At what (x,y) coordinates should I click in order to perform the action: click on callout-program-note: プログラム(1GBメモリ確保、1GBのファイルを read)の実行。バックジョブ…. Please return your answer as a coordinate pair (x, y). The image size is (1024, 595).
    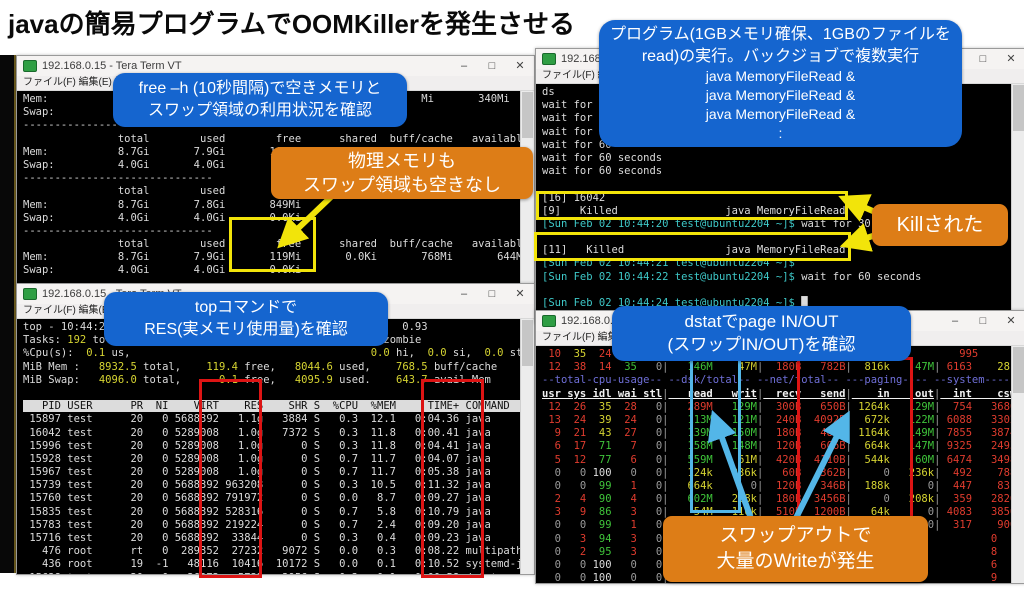
    Looking at the image, I should click on (780, 83).